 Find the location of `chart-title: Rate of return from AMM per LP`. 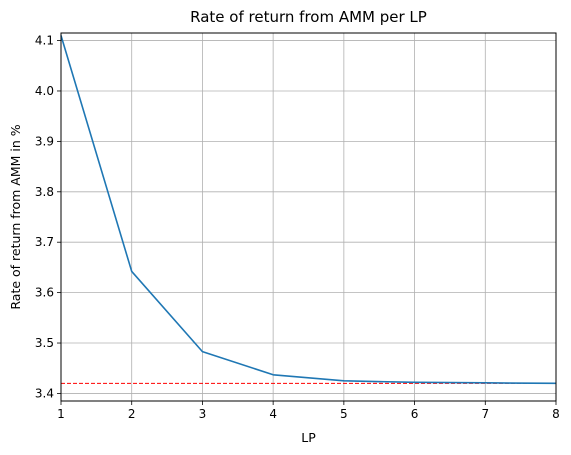

chart-title: Rate of return from AMM per LP is located at coordinates (308, 17).